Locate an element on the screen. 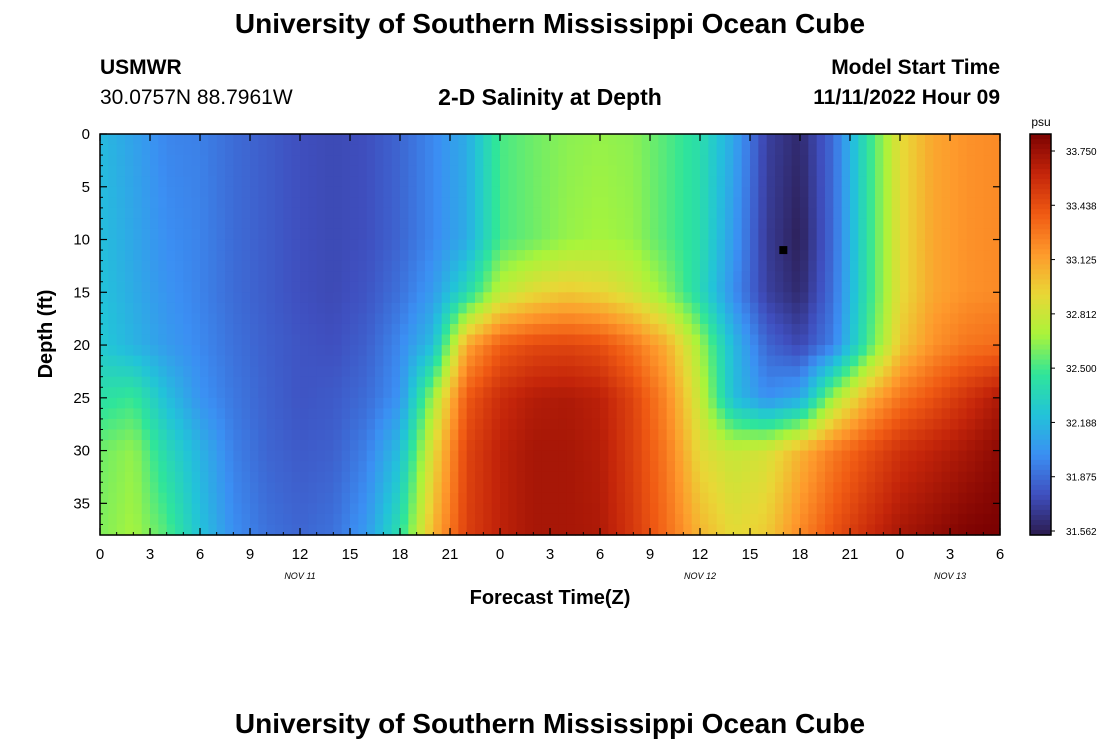 The width and height of the screenshot is (1100, 750). y-tick-label: 10 is located at coordinates (81, 240).